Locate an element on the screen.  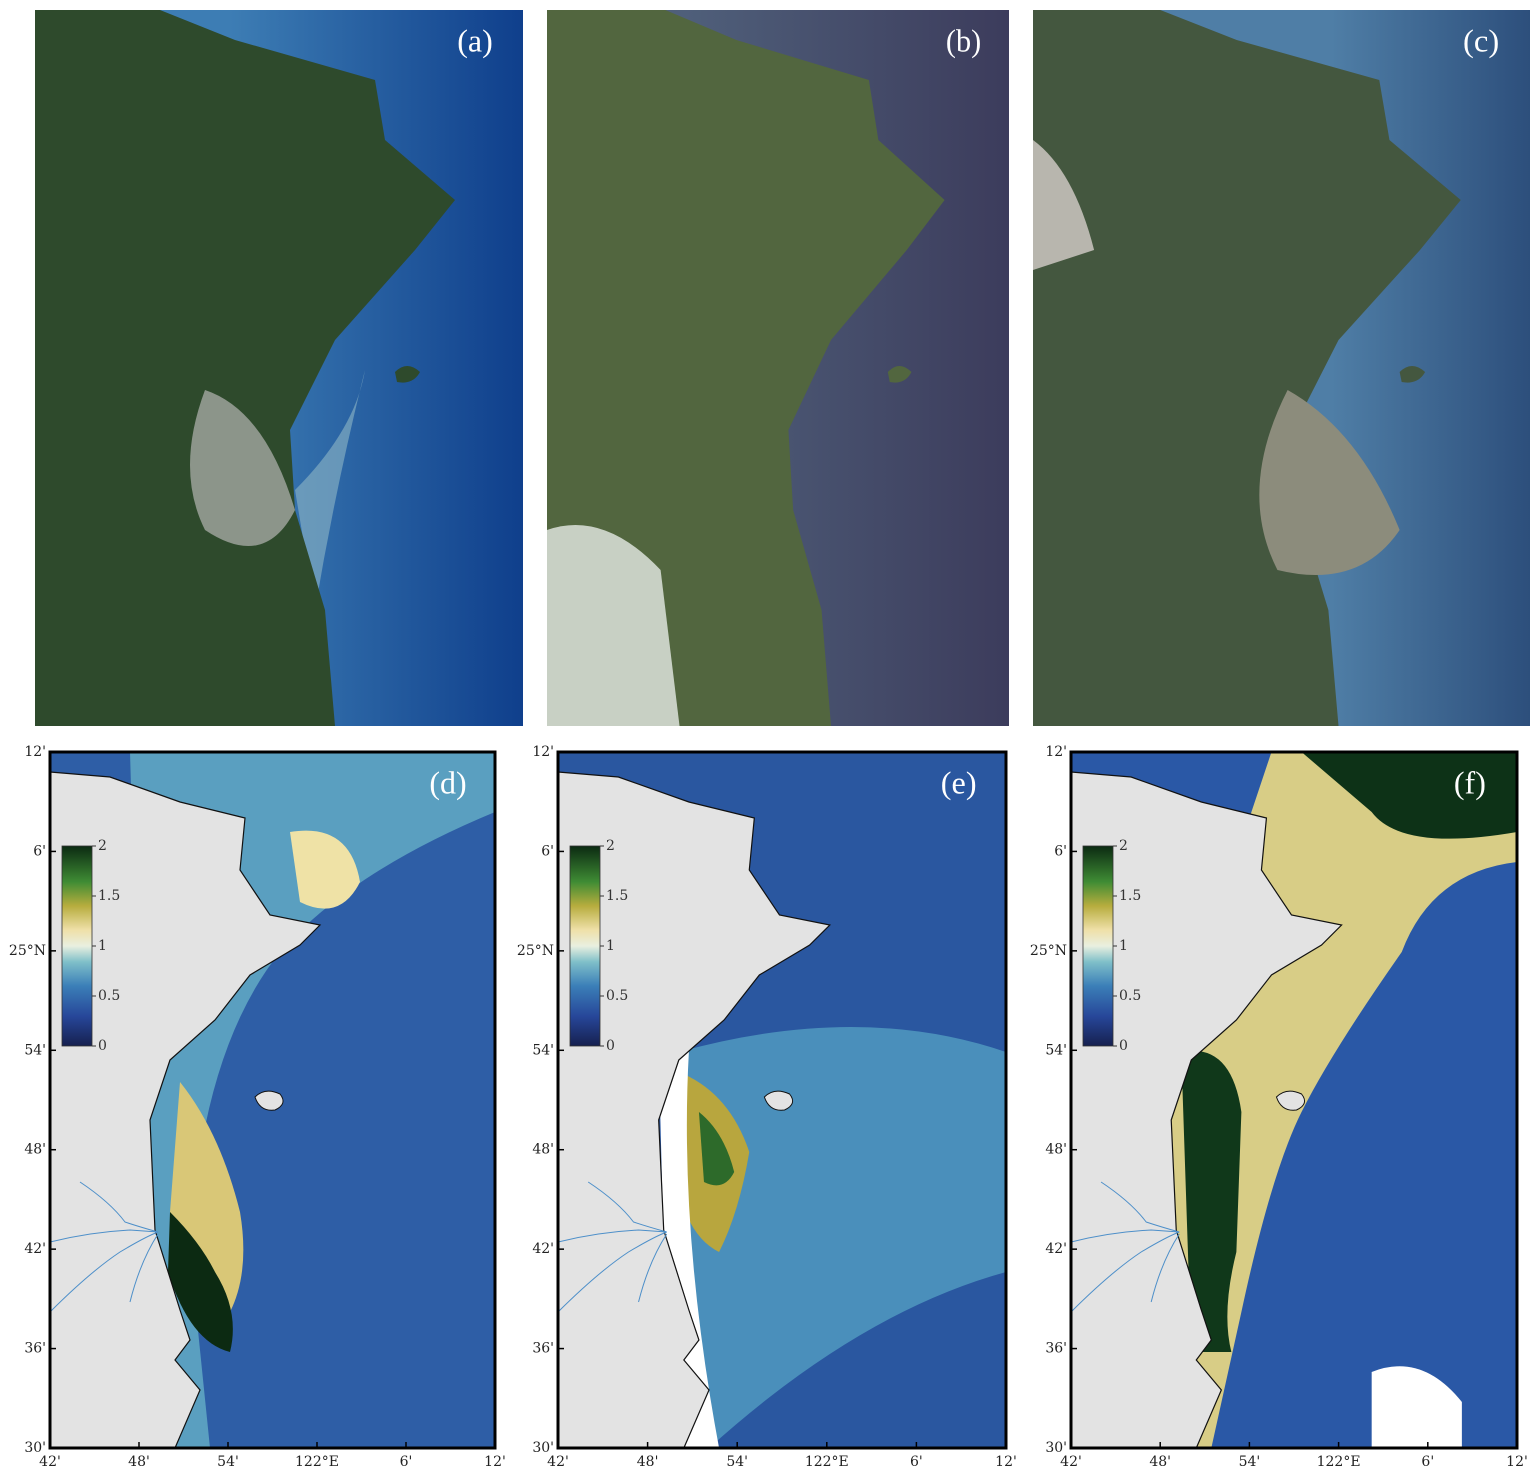
map-panel: (e) is located at coordinates (782, 1100).